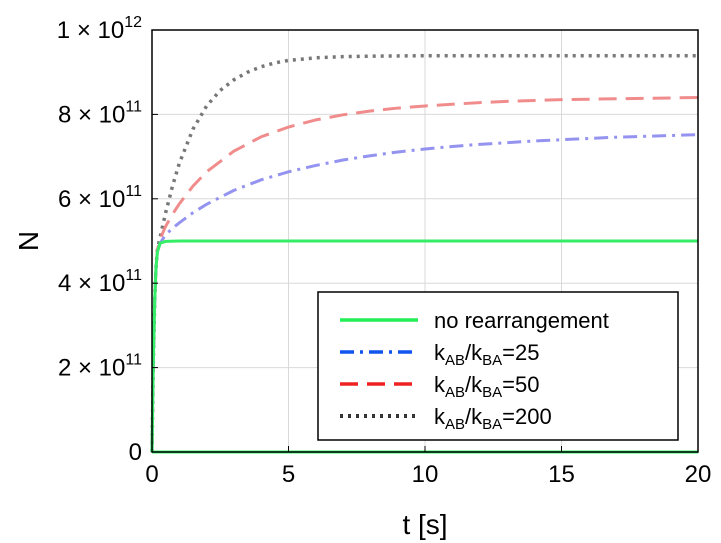 Image resolution: width=721 pixels, height=543 pixels. What do you see at coordinates (91, 114) in the screenshot?
I see `y-tick-mantissa: 8 × 10` at bounding box center [91, 114].